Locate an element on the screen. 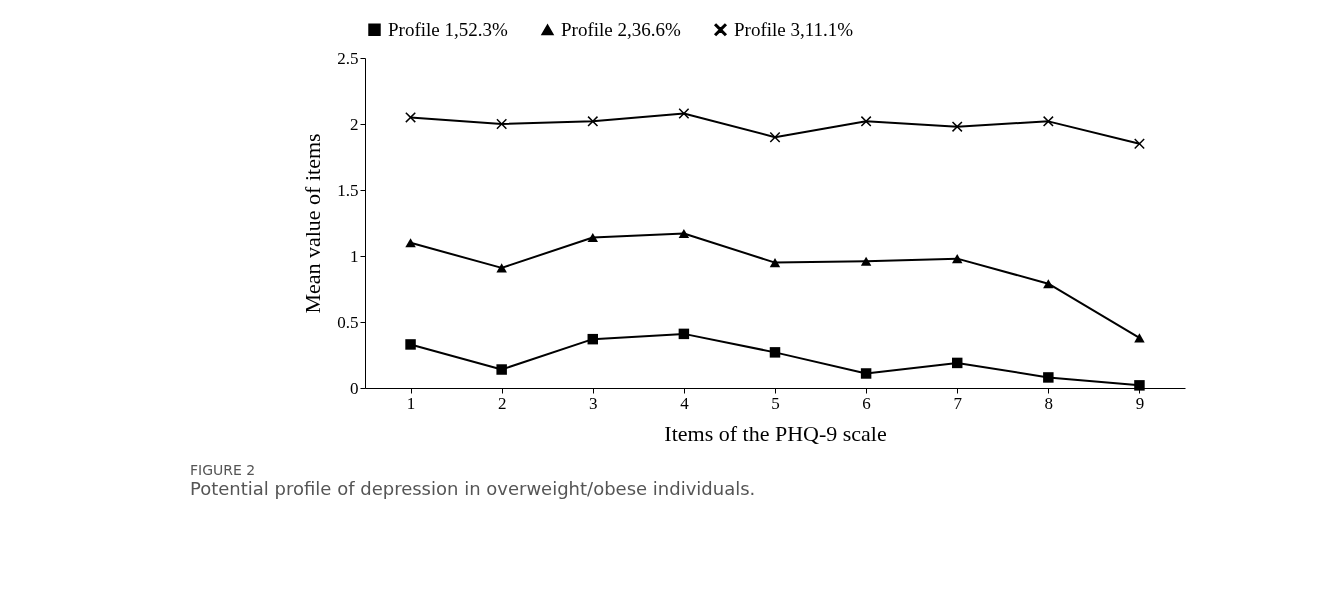  x-tick-label: 3 is located at coordinates (593, 403).